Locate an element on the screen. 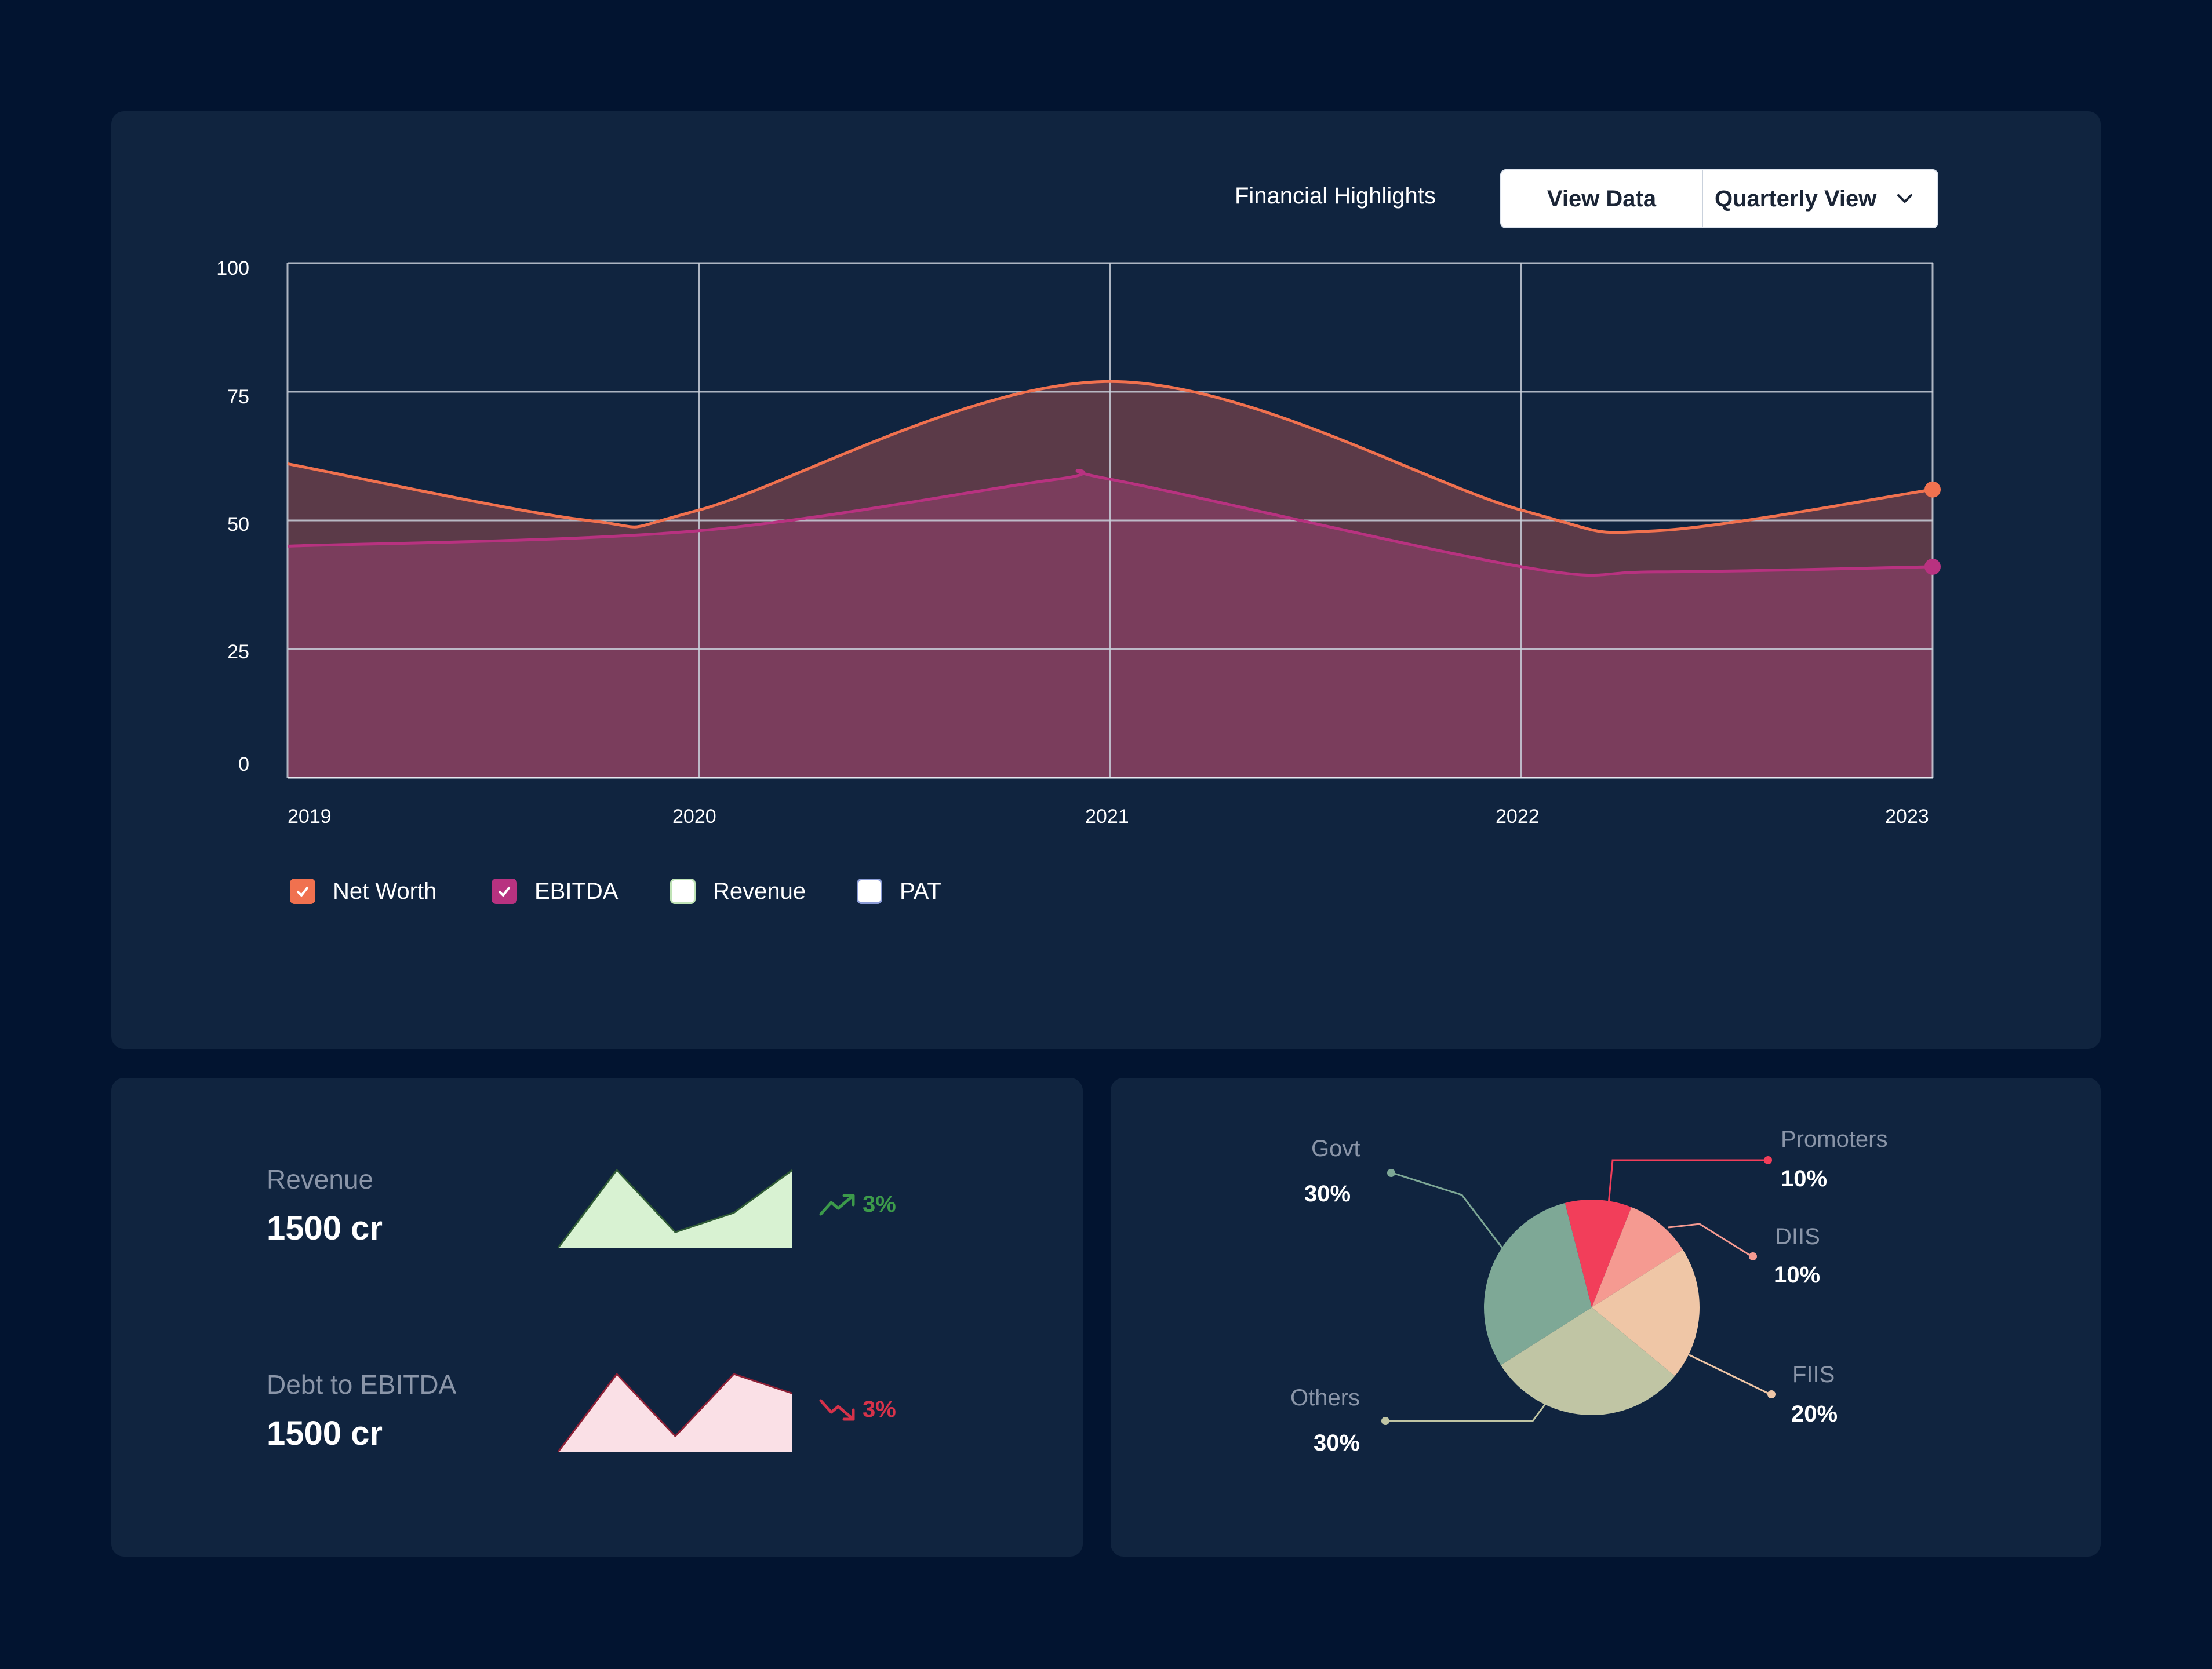 Image resolution: width=2212 pixels, height=1669 pixels. kpi-card is located at coordinates (597, 1318).